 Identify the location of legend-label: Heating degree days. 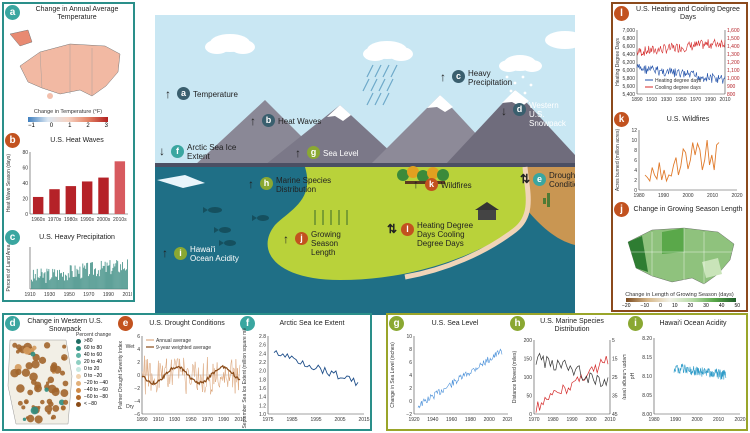
(678, 81).